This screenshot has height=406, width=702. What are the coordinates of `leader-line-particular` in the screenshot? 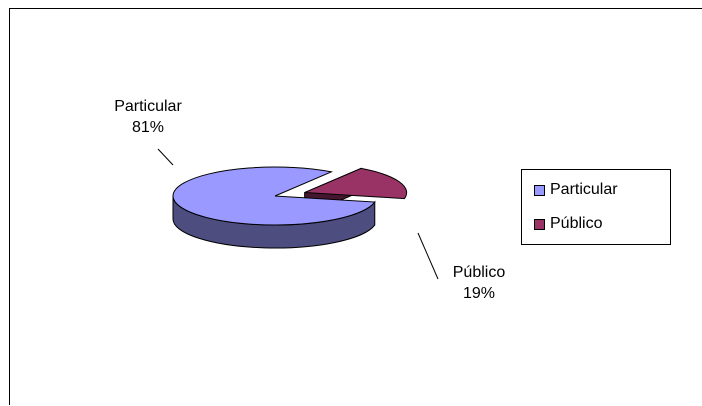 It's located at (165, 157).